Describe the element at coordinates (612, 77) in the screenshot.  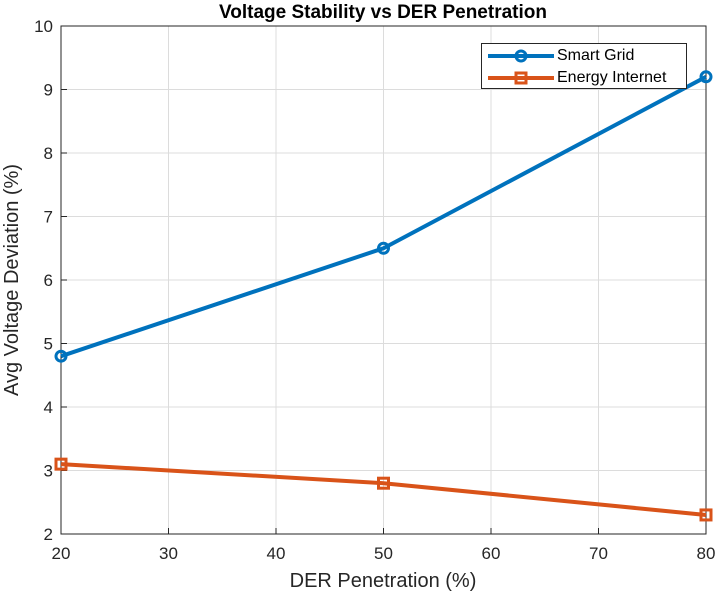
I see `legend-label-energy-internet: Energy Internet` at that location.